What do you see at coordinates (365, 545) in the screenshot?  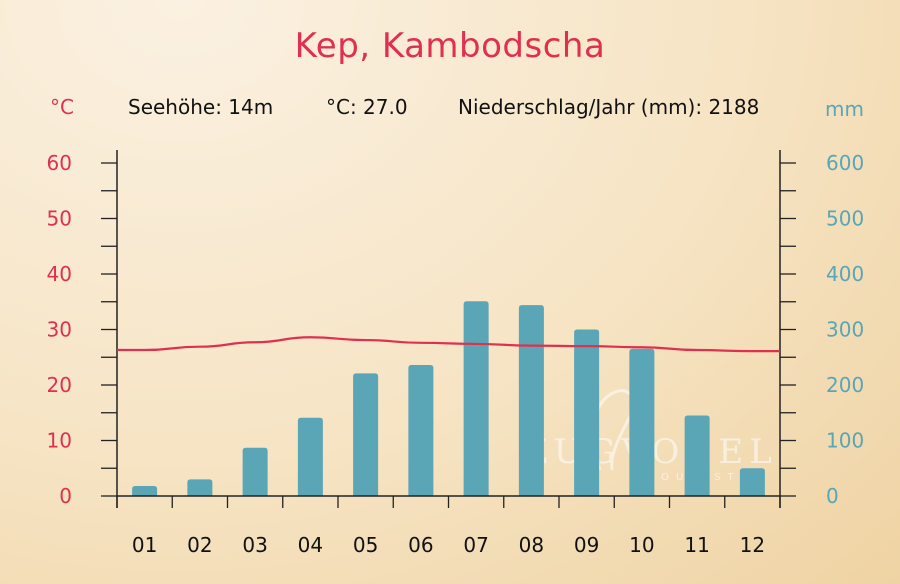 I see `x-tick-label: 05` at bounding box center [365, 545].